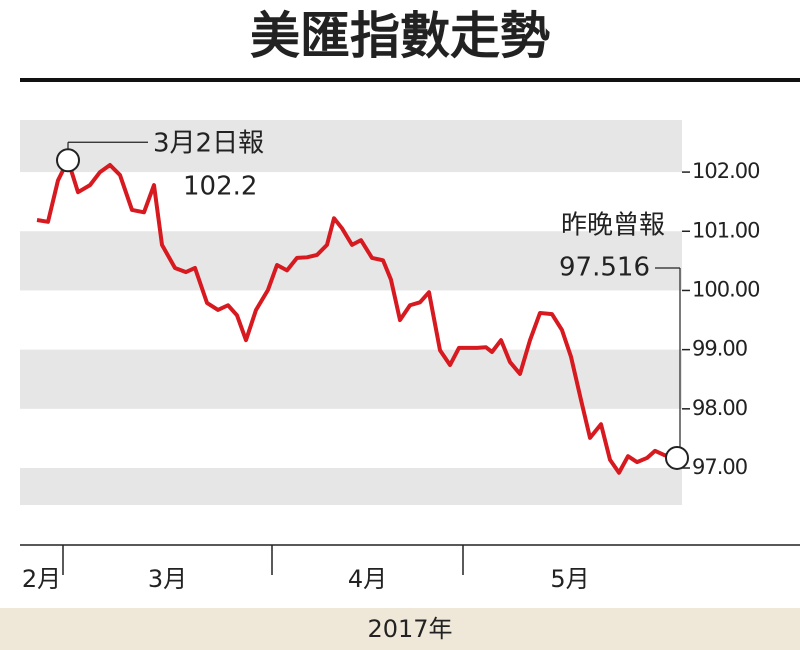 This screenshot has width=800, height=650. What do you see at coordinates (41, 579) in the screenshot?
I see `x-tick-label: 2月` at bounding box center [41, 579].